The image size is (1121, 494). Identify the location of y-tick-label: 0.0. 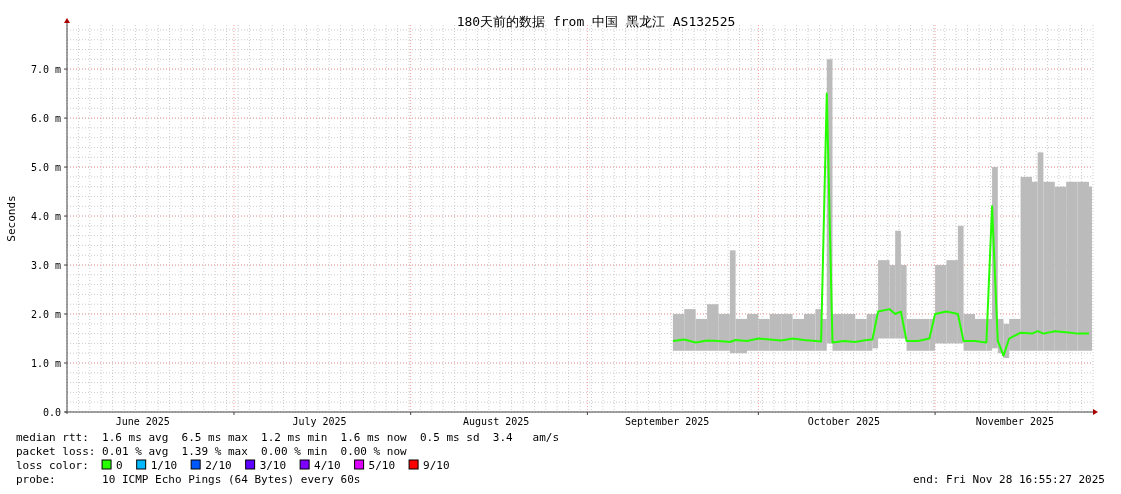
(51, 412).